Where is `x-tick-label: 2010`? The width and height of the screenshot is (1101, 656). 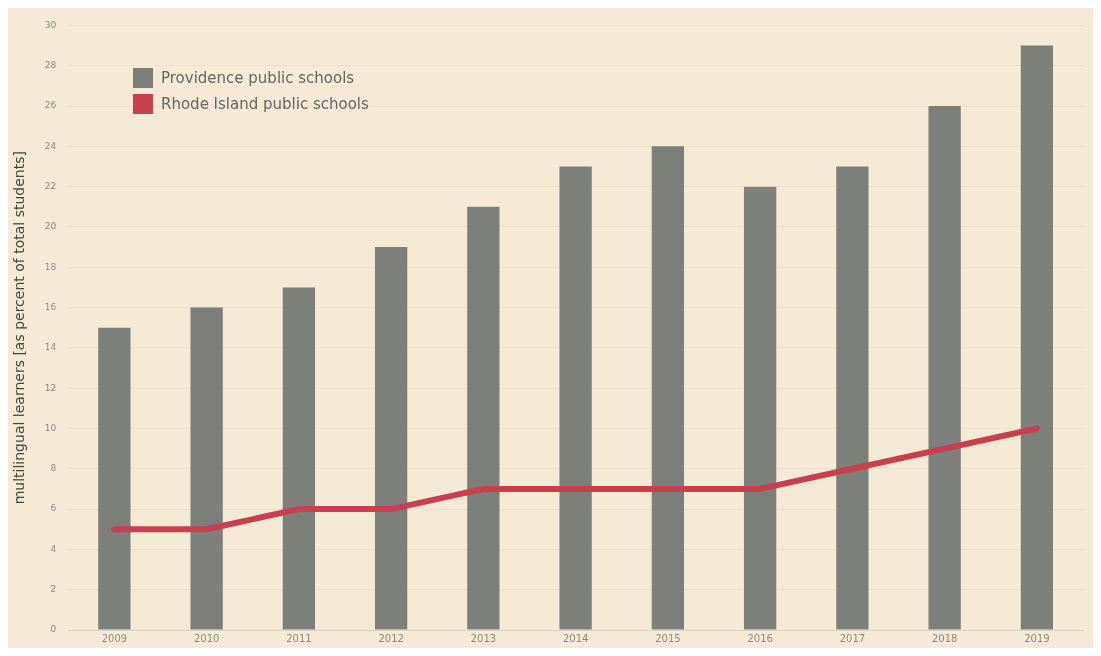
x-tick-label: 2010 is located at coordinates (206, 638).